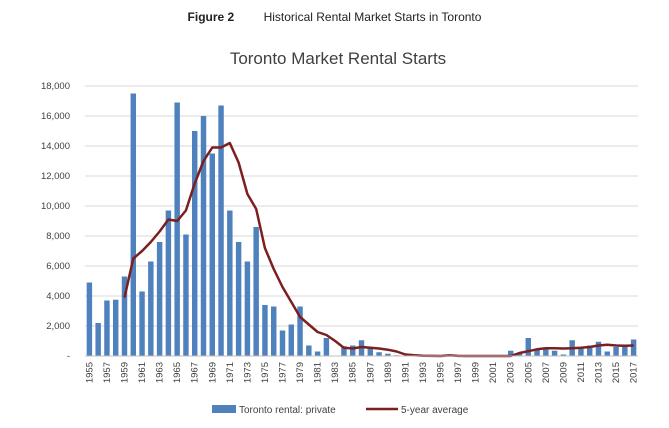 Image resolution: width=669 pixels, height=428 pixels. What do you see at coordinates (511, 353) in the screenshot?
I see `bar-2003` at bounding box center [511, 353].